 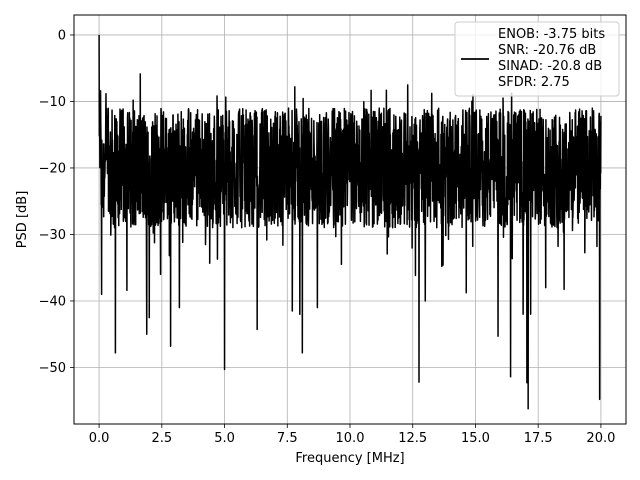 What do you see at coordinates (52, 235) in the screenshot?
I see `y-tick-label: −30` at bounding box center [52, 235].